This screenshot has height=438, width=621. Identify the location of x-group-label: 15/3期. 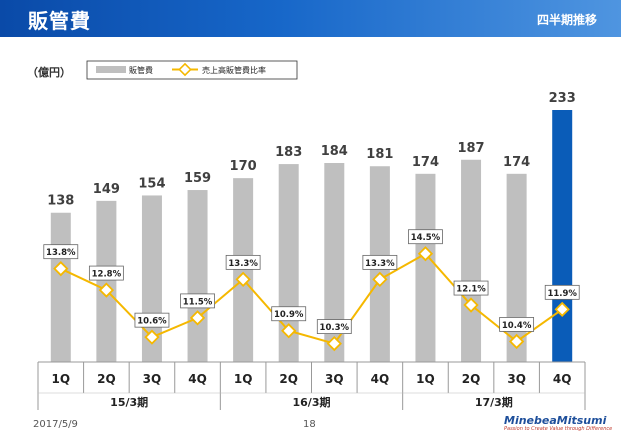
(129, 402).